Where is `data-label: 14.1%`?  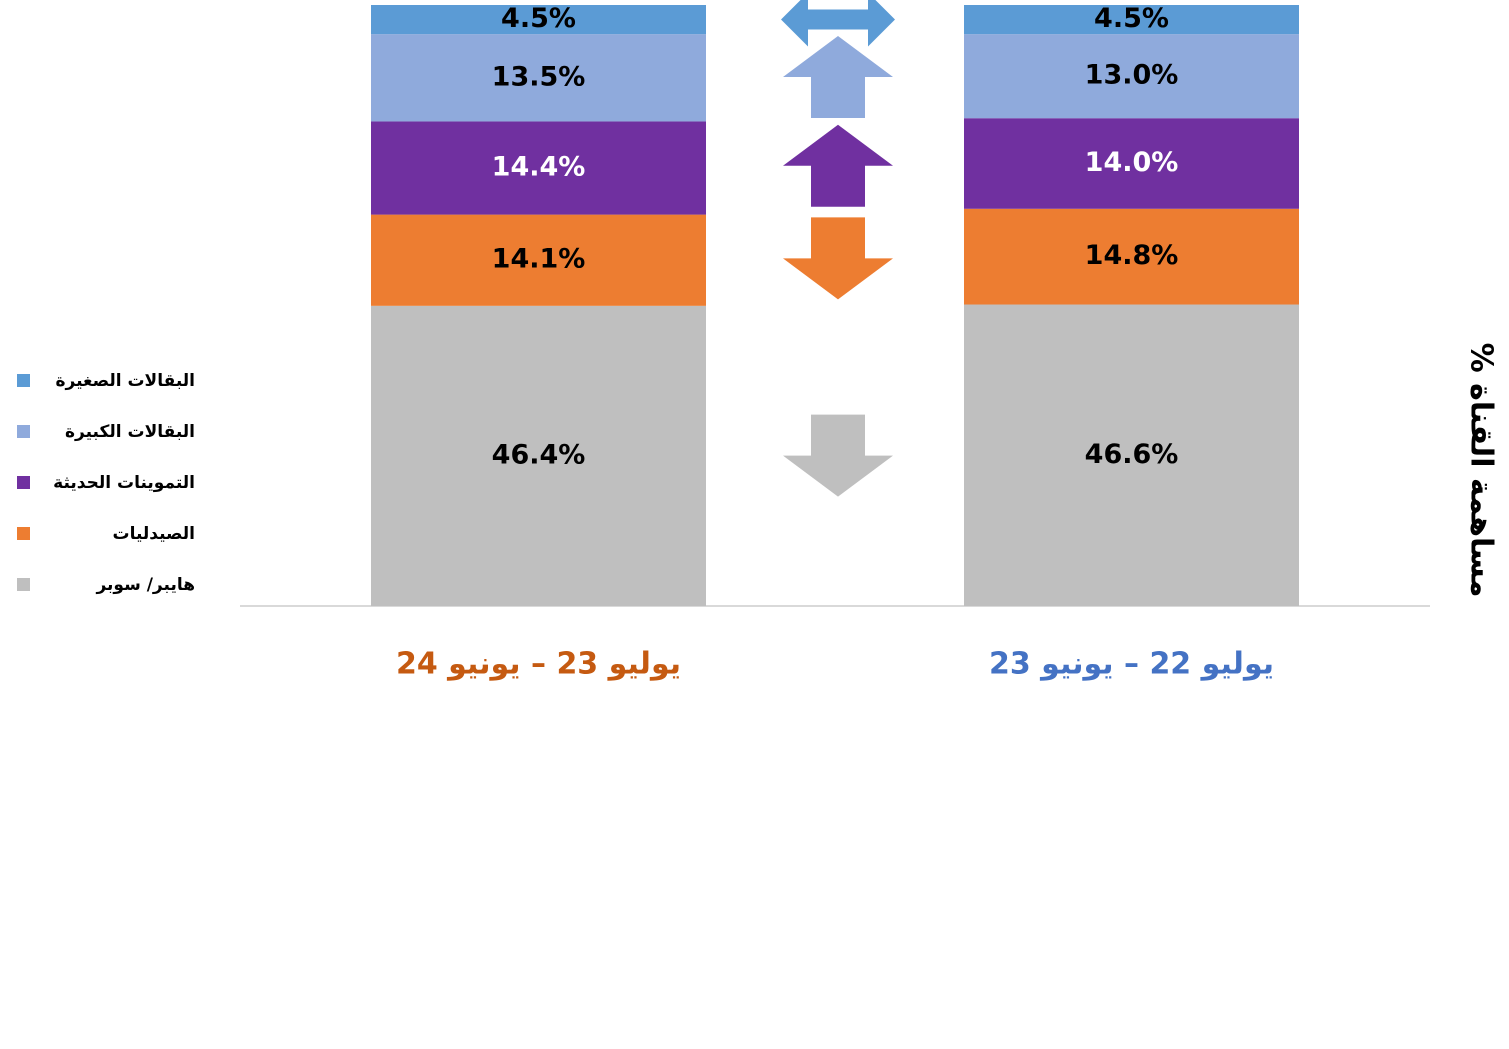 data-label: 14.1% is located at coordinates (539, 259).